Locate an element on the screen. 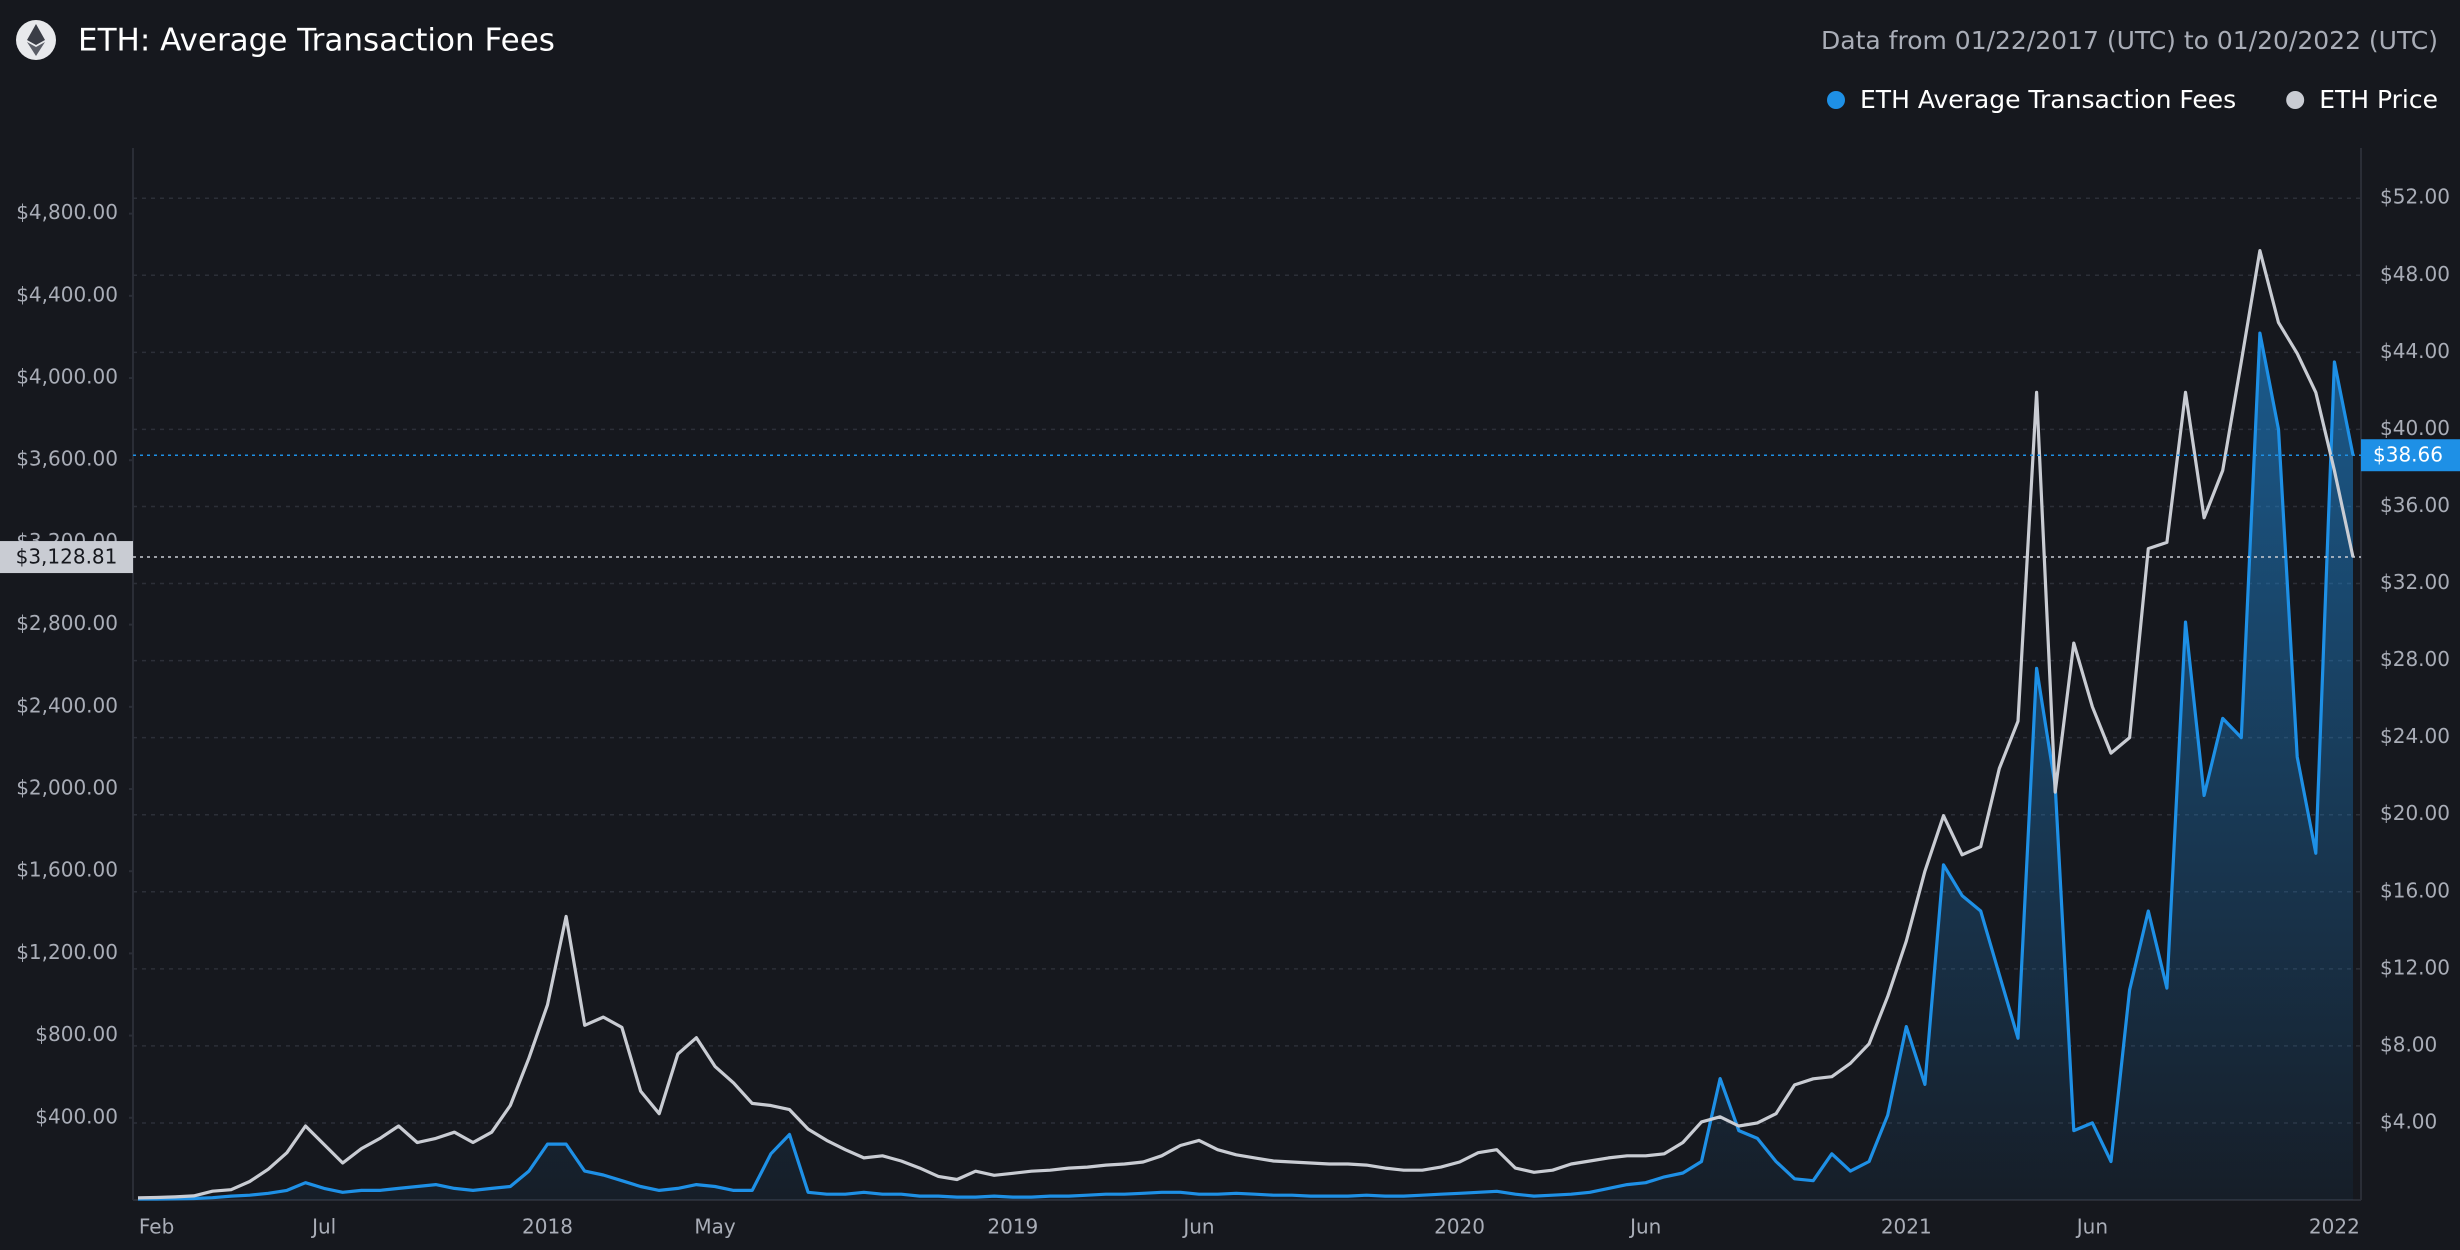 The image size is (2460, 1250). y2-tick-label: $48.00 is located at coordinates (2415, 274).